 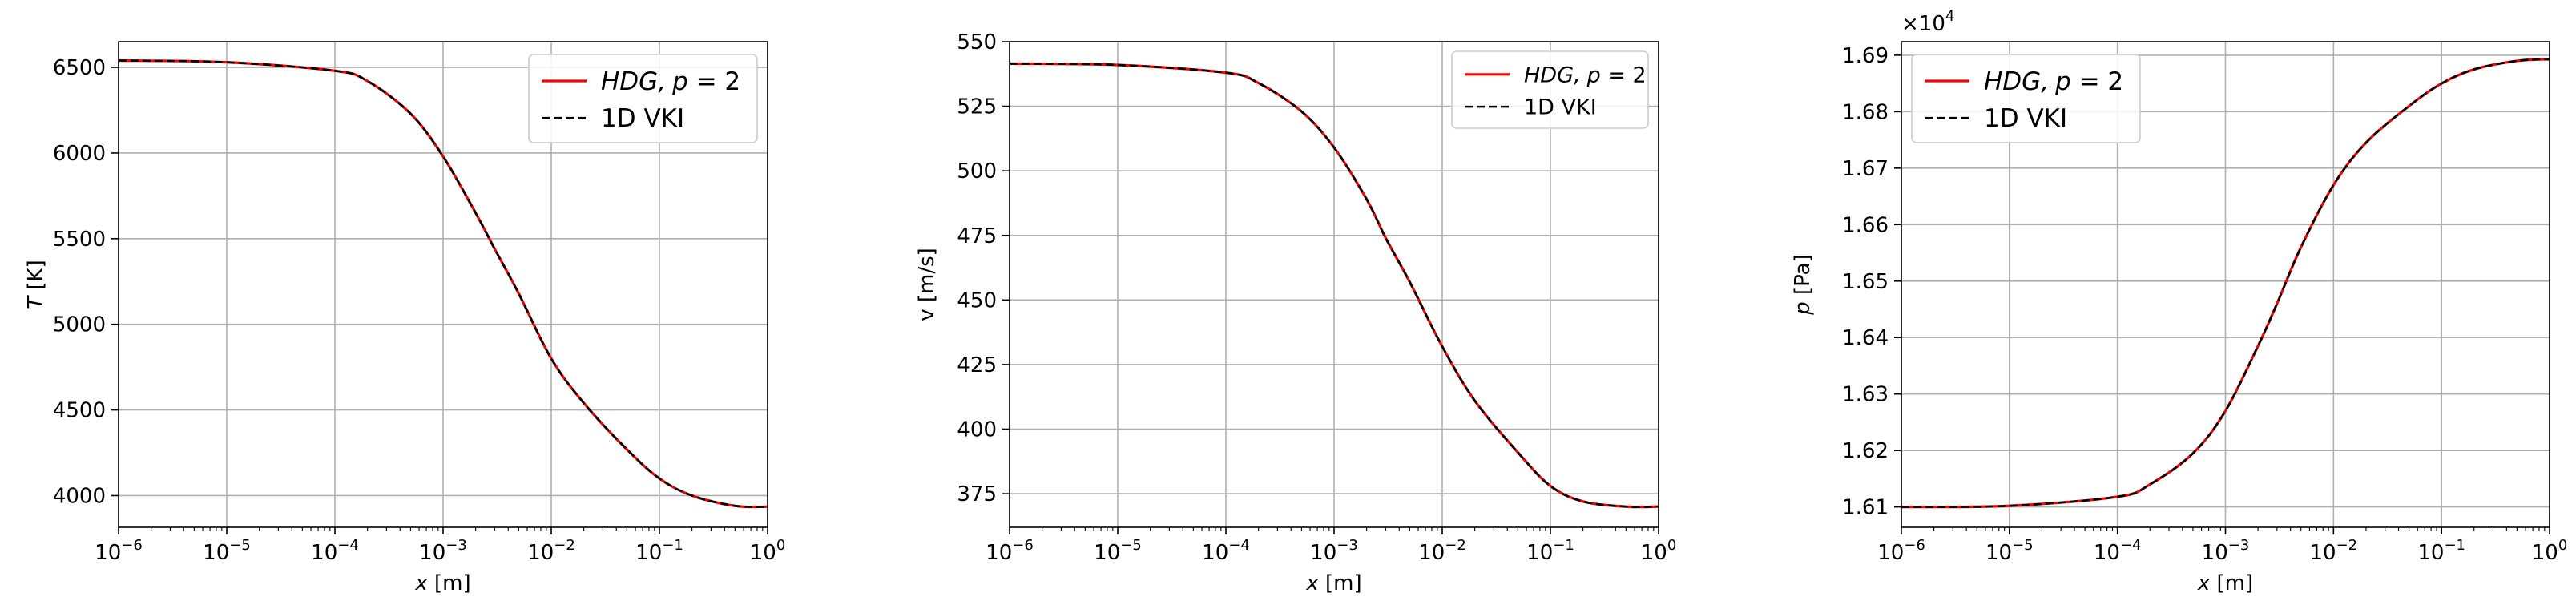 I want to click on y-tick-label: 6000, so click(x=79, y=154).